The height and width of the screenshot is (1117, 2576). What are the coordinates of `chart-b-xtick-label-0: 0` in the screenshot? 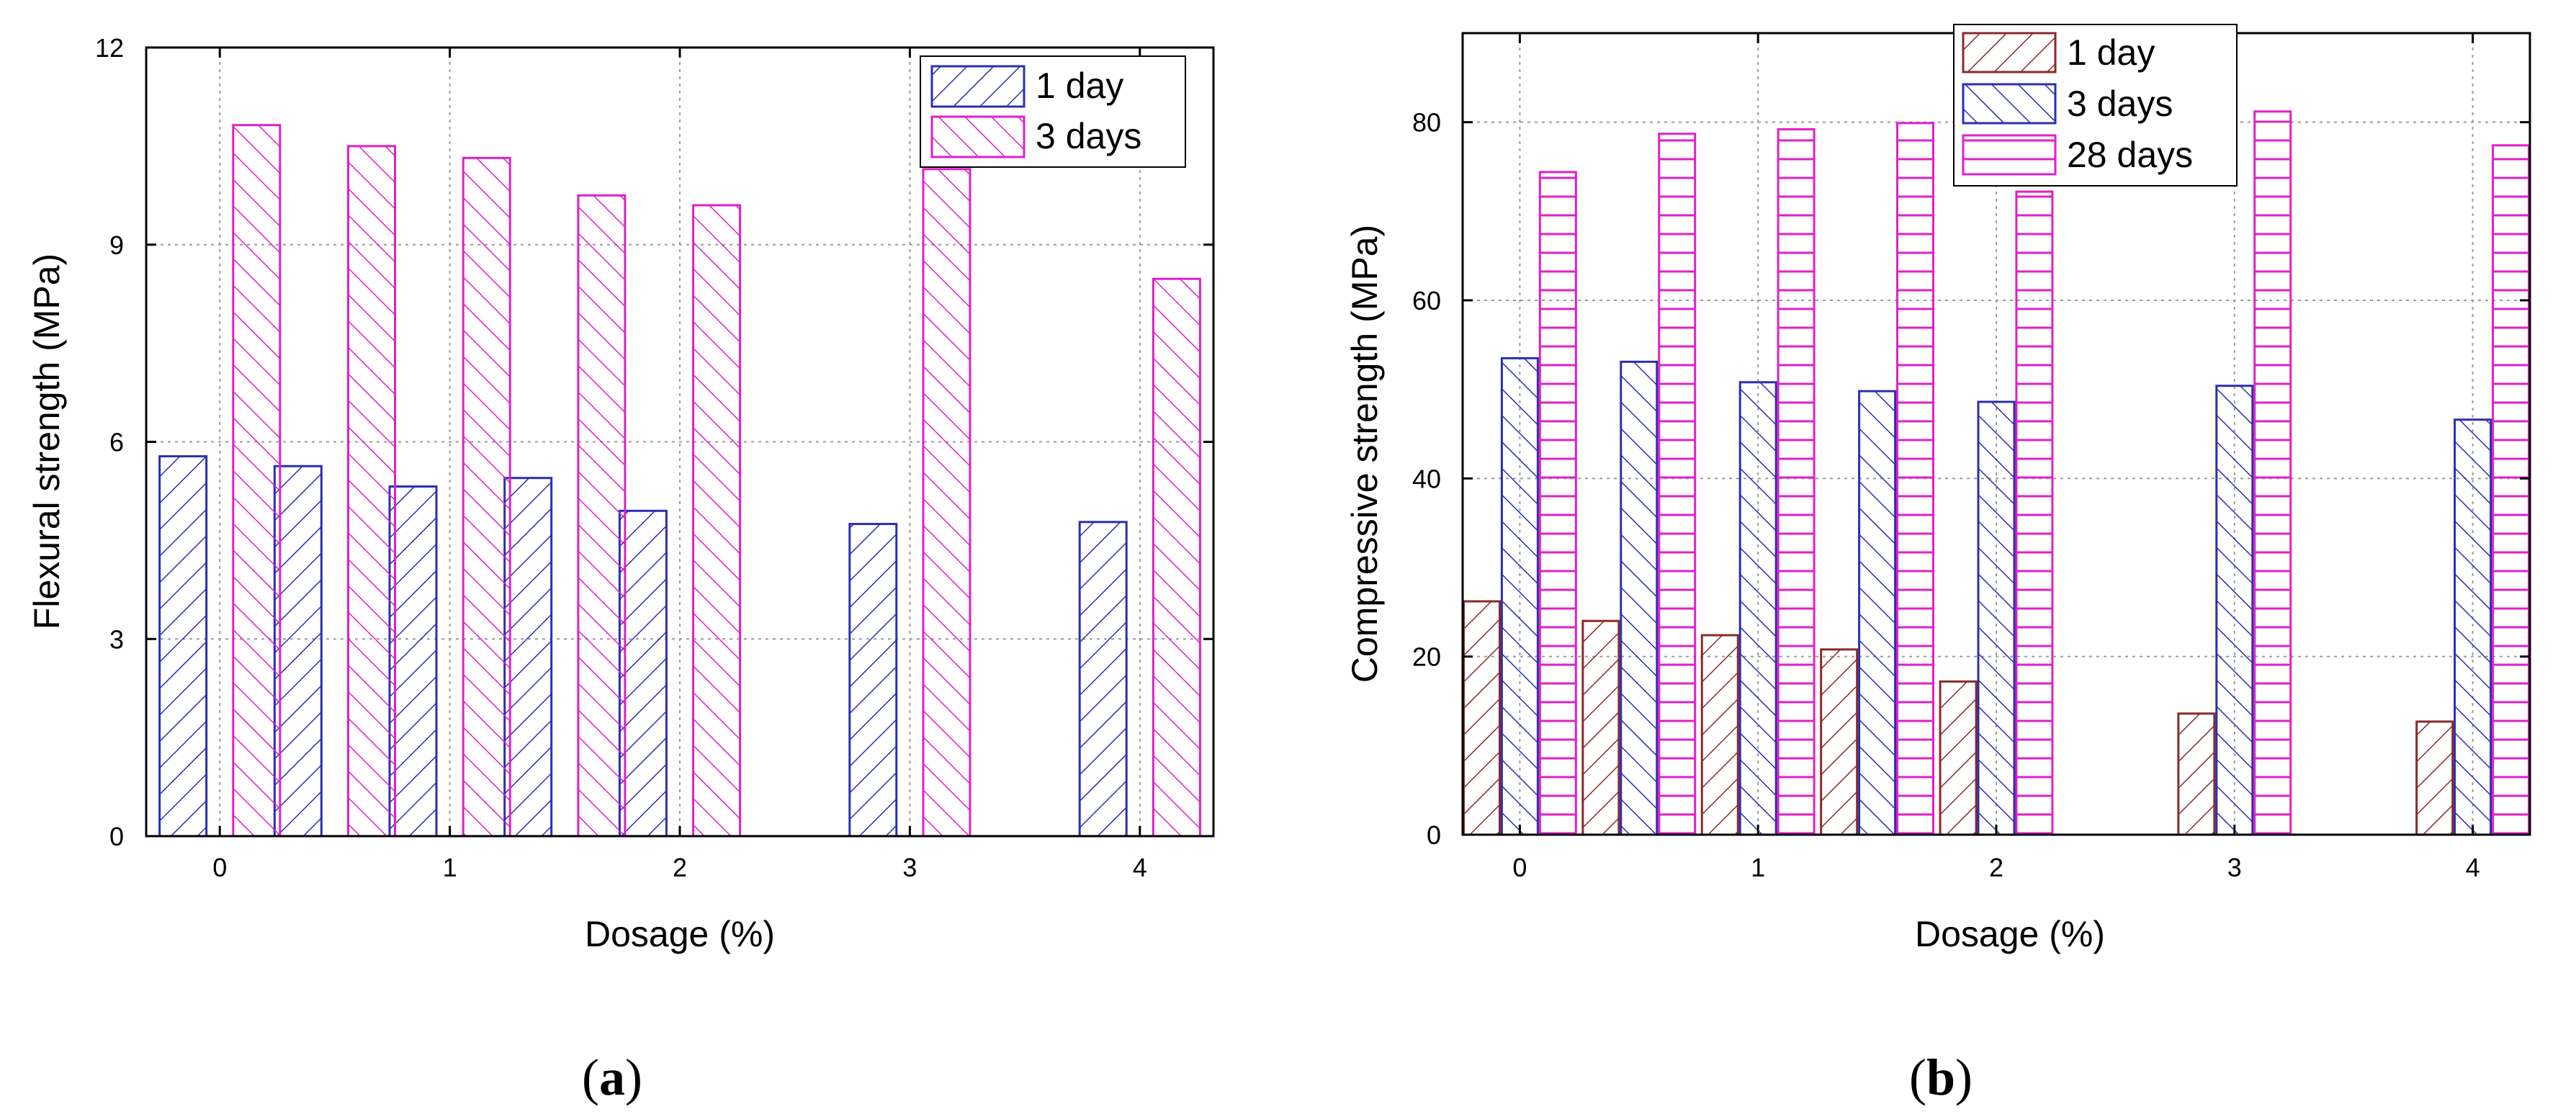 It's located at (1519, 867).